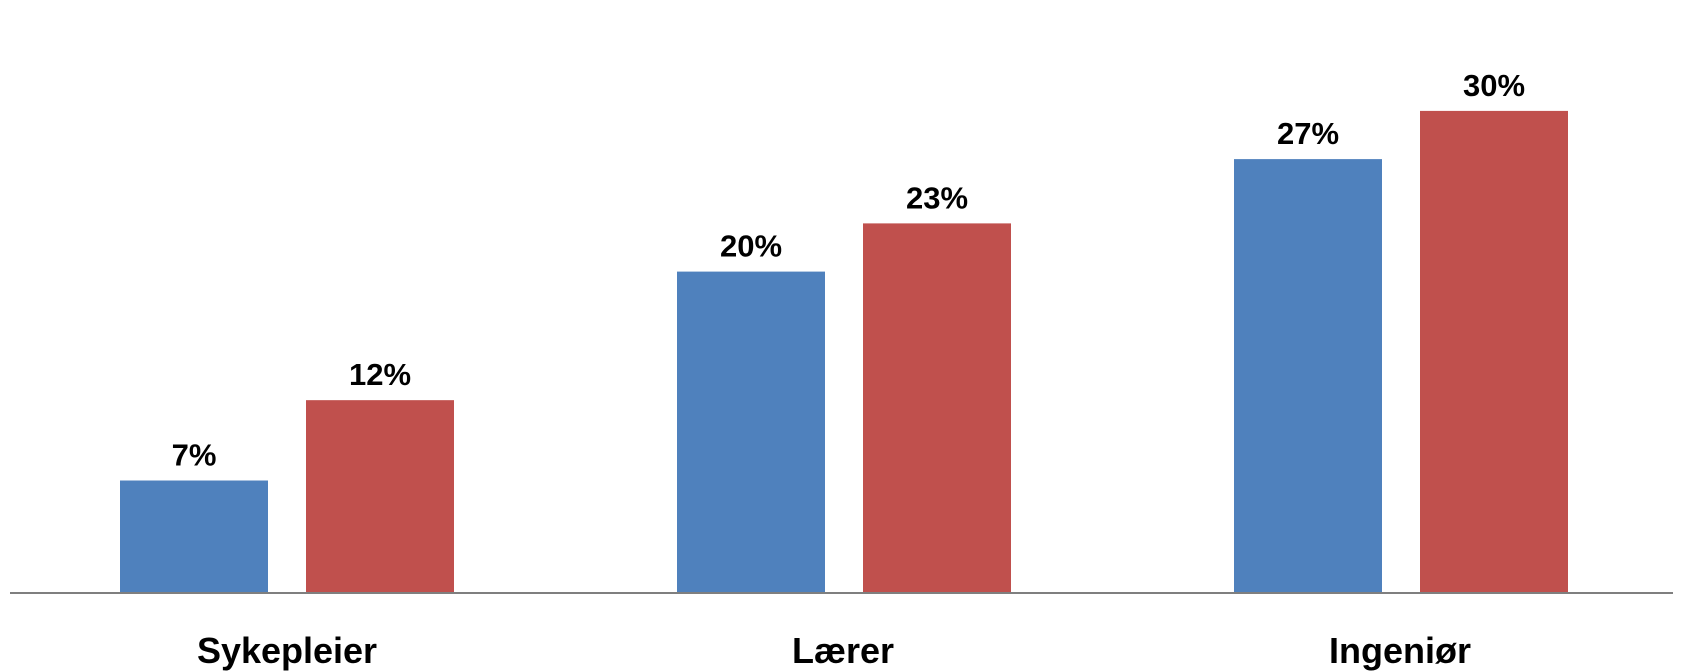  I want to click on bar-ingeniør-series-2, so click(1494, 352).